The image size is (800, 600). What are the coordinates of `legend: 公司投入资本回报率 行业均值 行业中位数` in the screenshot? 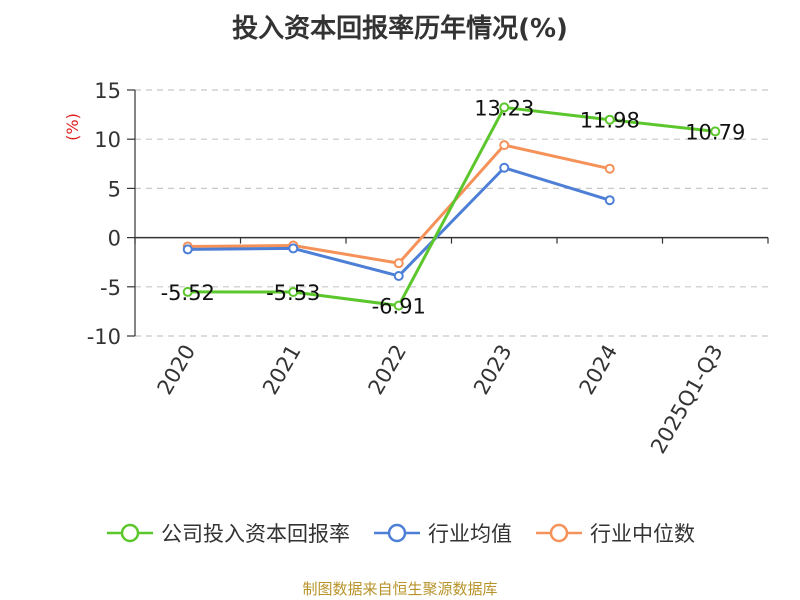 It's located at (400, 533).